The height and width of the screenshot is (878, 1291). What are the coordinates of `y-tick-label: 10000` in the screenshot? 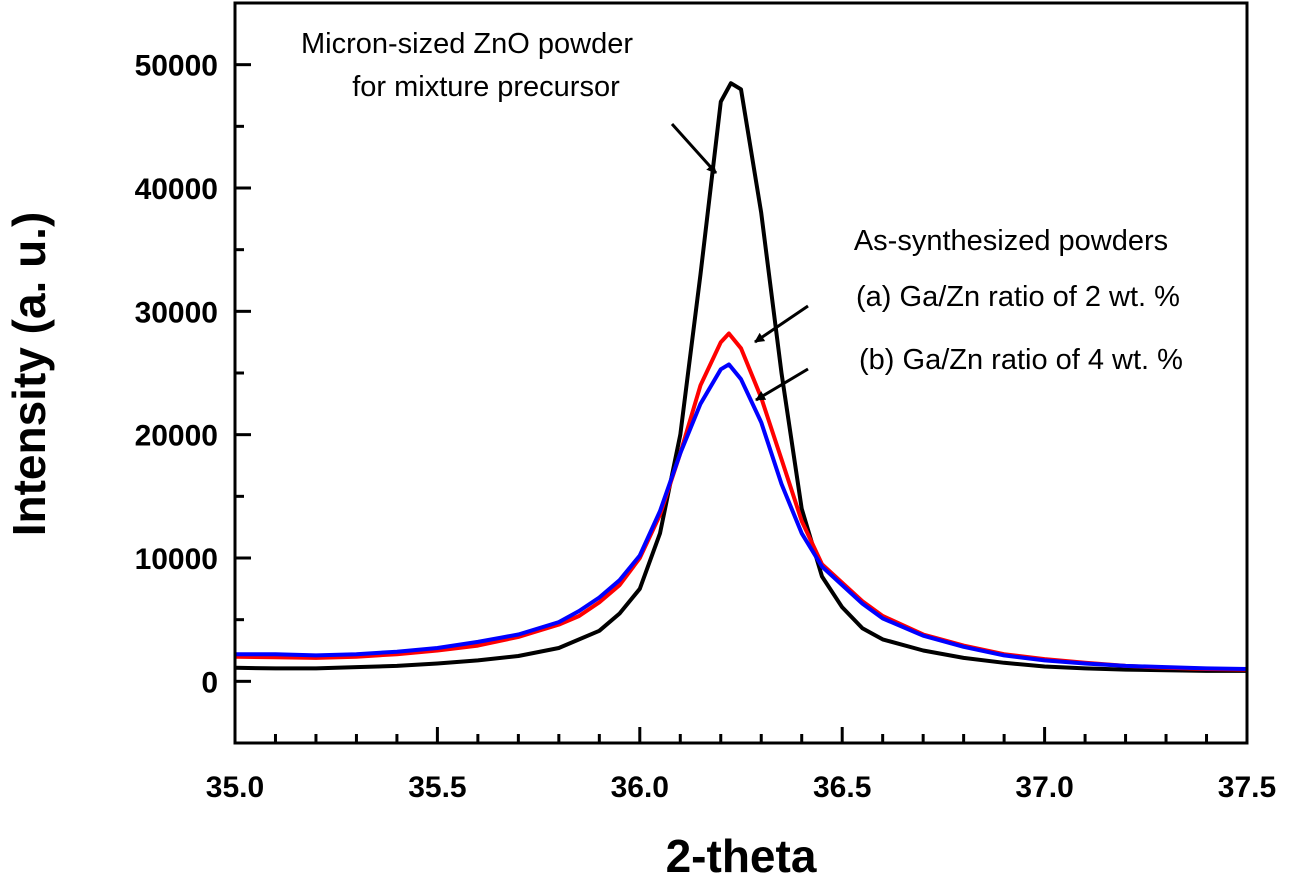 It's located at (176, 559).